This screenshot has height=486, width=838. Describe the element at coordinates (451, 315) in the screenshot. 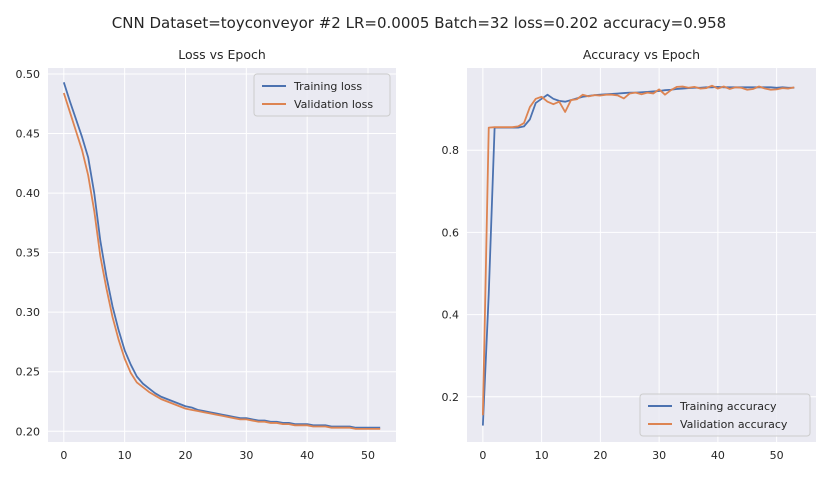

I see `y-tick-label: 0.4` at that location.